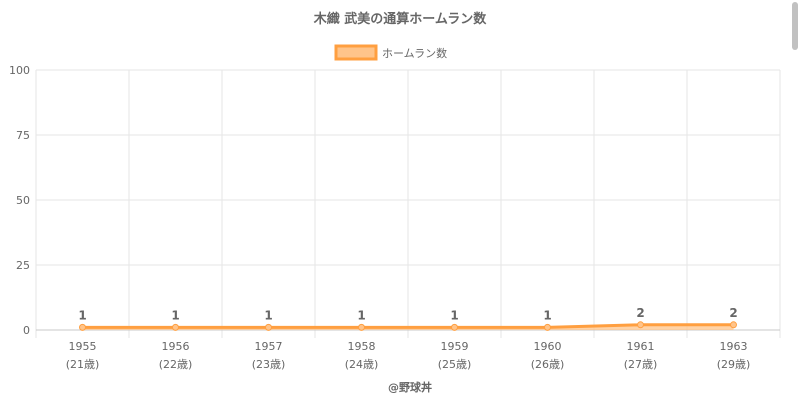 This screenshot has width=800, height=400. What do you see at coordinates (176, 346) in the screenshot?
I see `x-tick-label: 1956` at bounding box center [176, 346].